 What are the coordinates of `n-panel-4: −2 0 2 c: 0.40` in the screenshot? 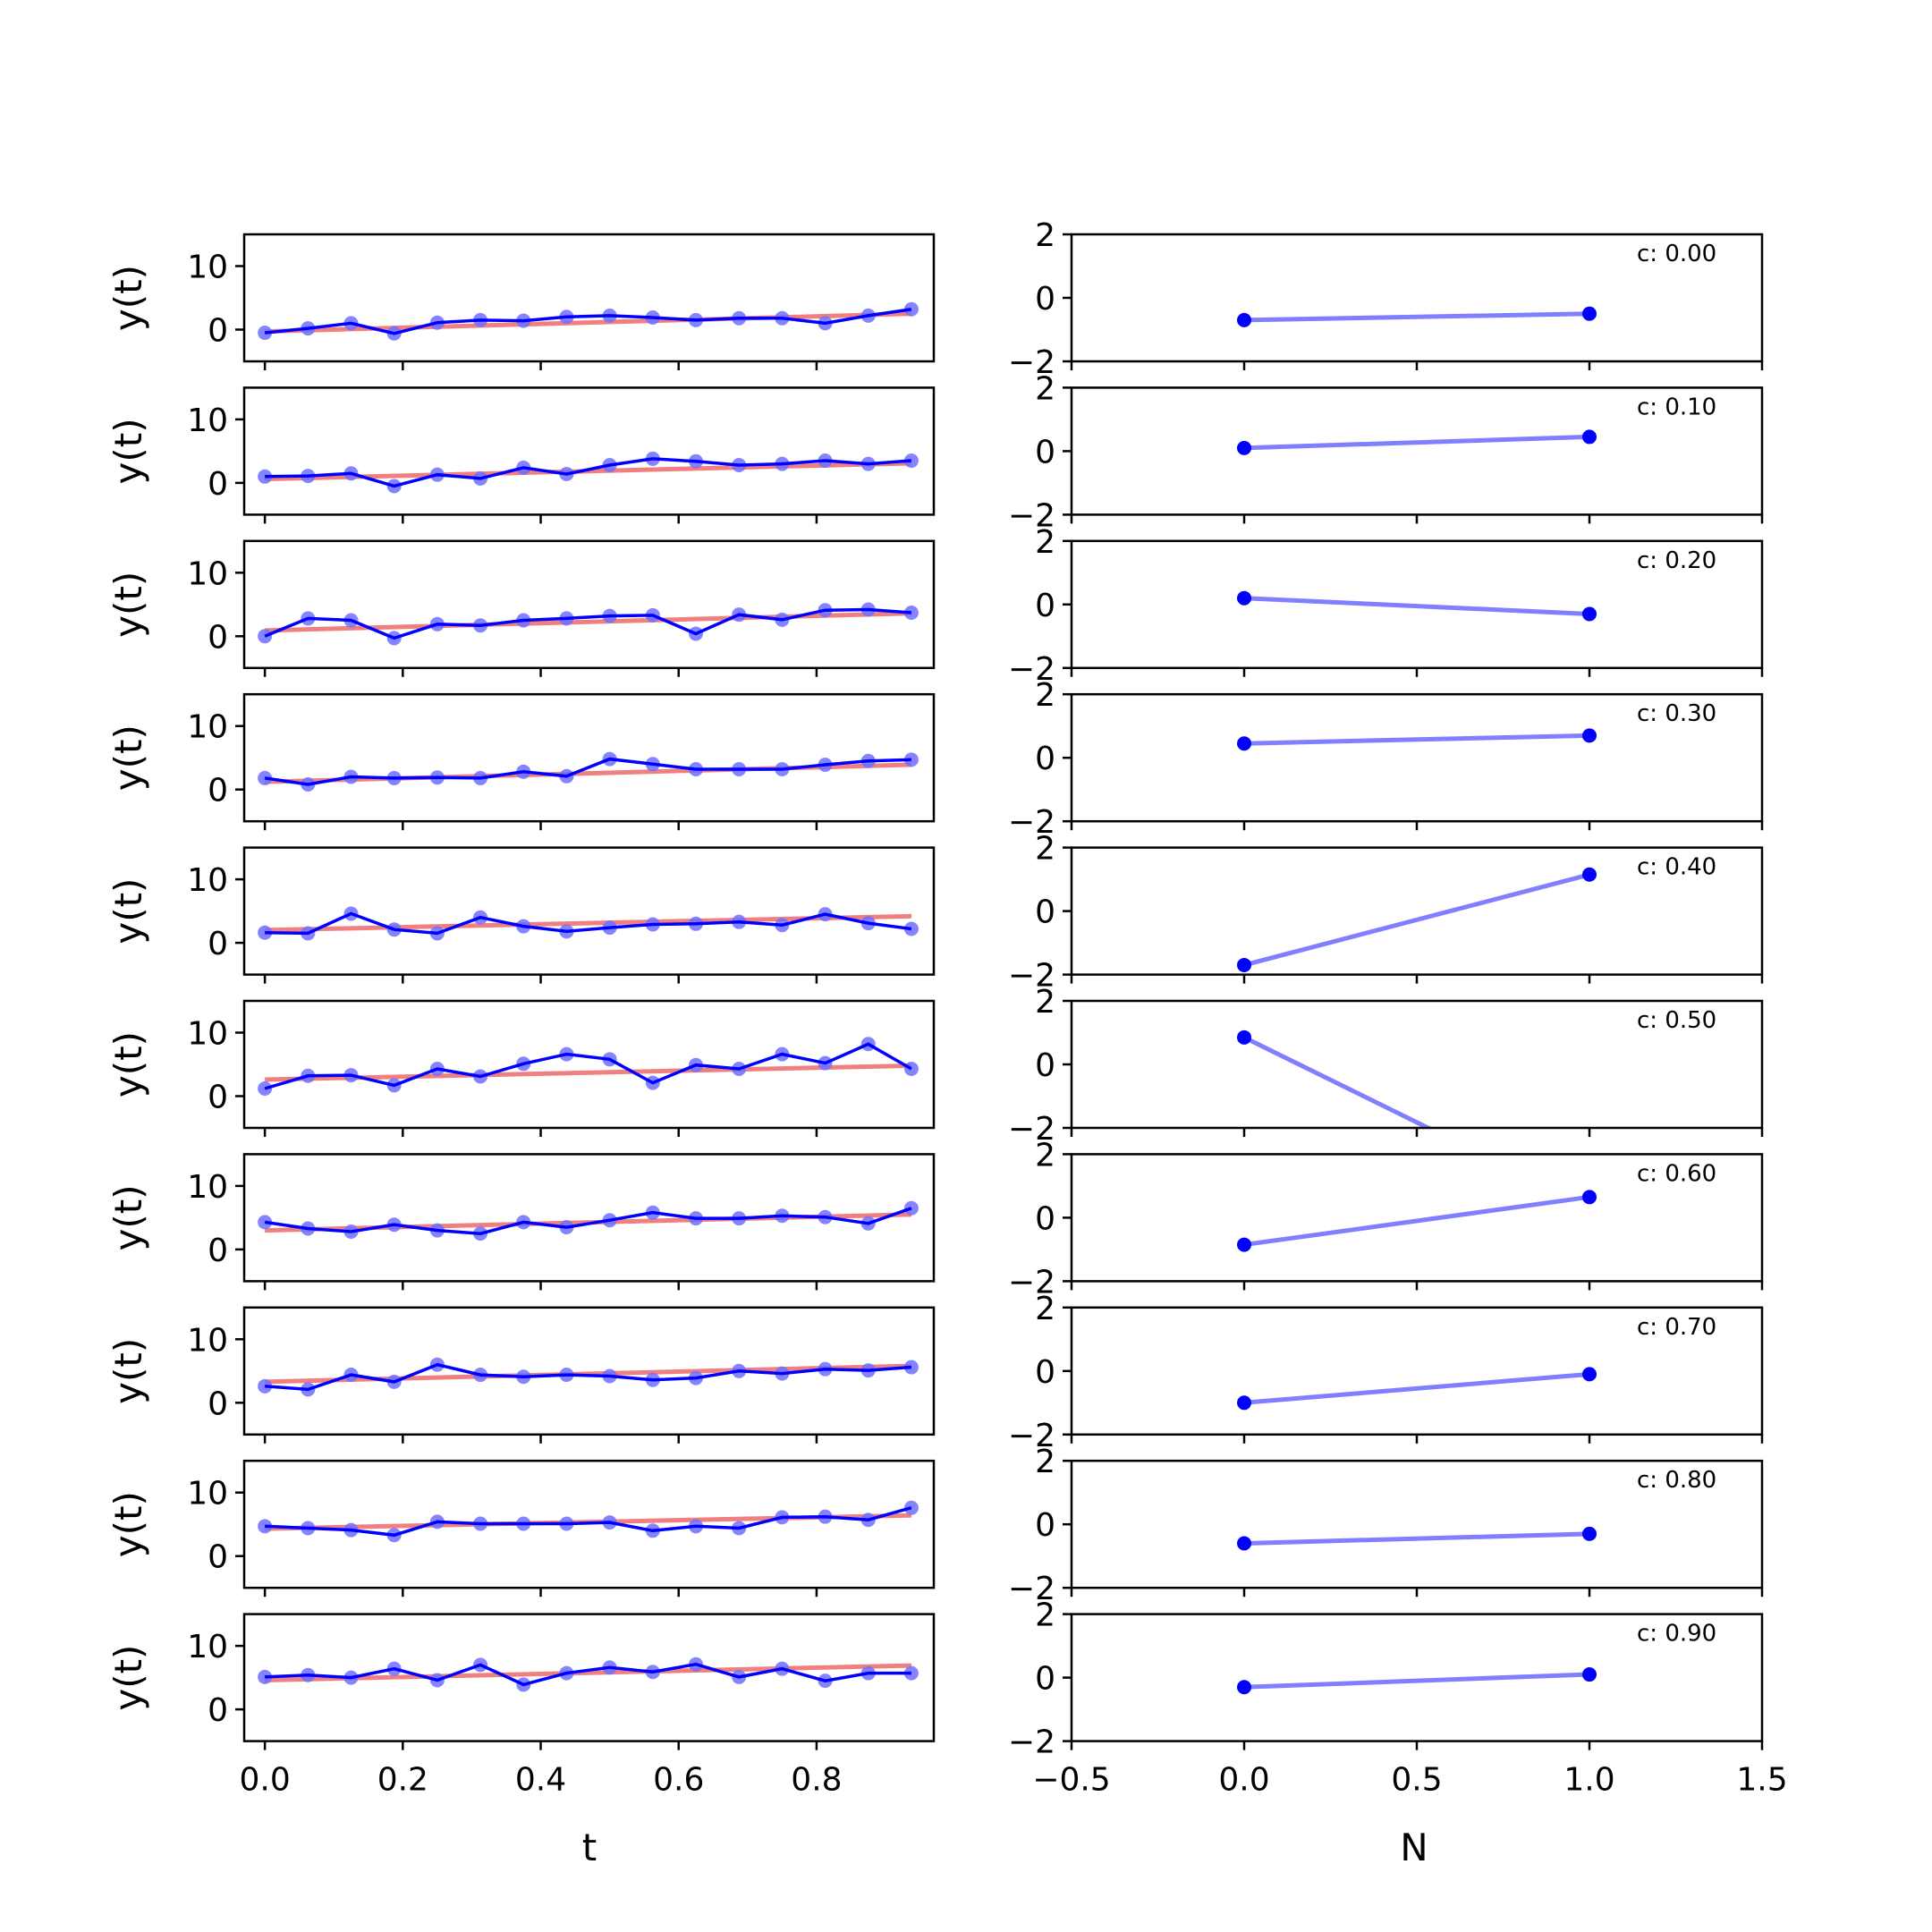 It's located at (1386, 913).